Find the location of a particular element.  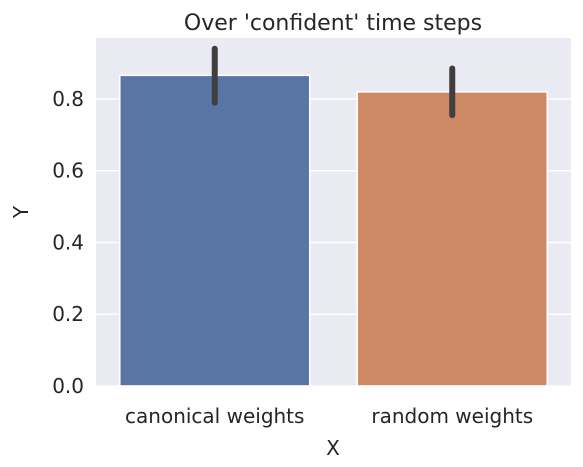

error-bars is located at coordinates (333, 82).